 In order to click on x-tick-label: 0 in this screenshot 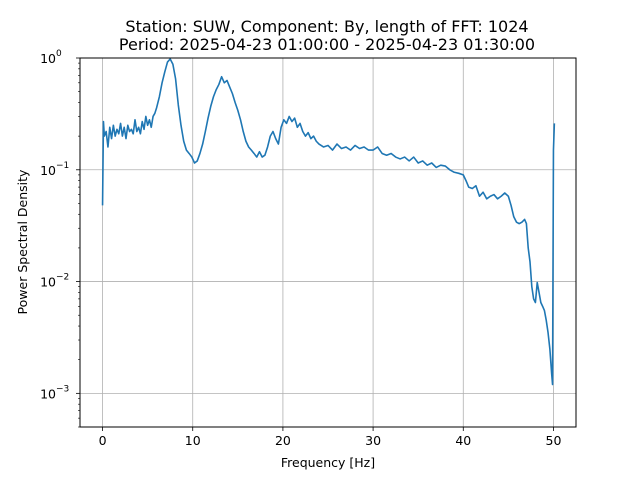, I will do `click(103, 440)`.